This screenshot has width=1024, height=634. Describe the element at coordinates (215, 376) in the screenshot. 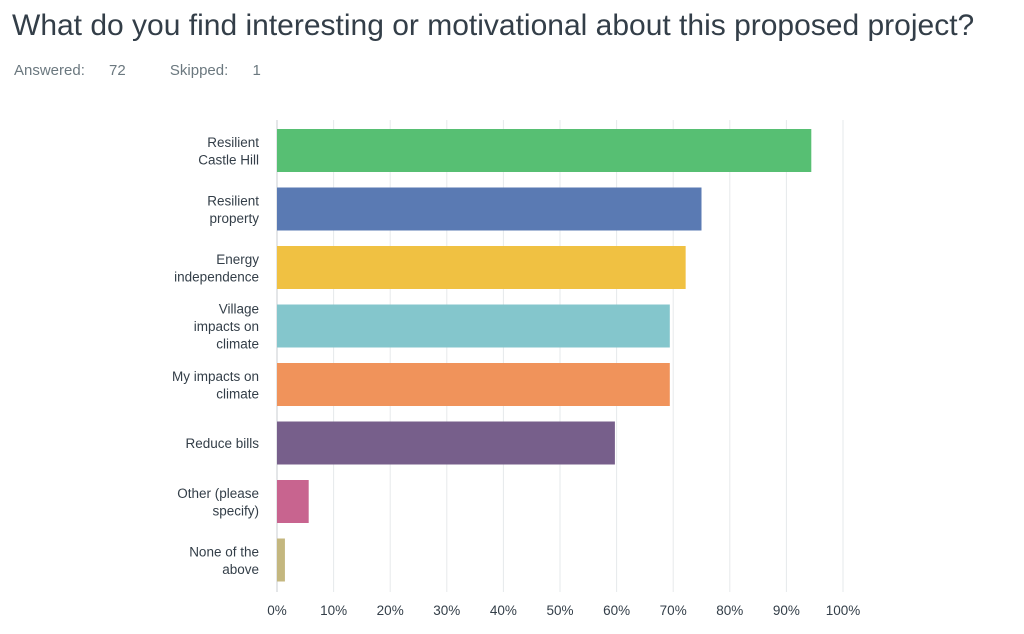

I see `category-label-line: My impacts on` at that location.